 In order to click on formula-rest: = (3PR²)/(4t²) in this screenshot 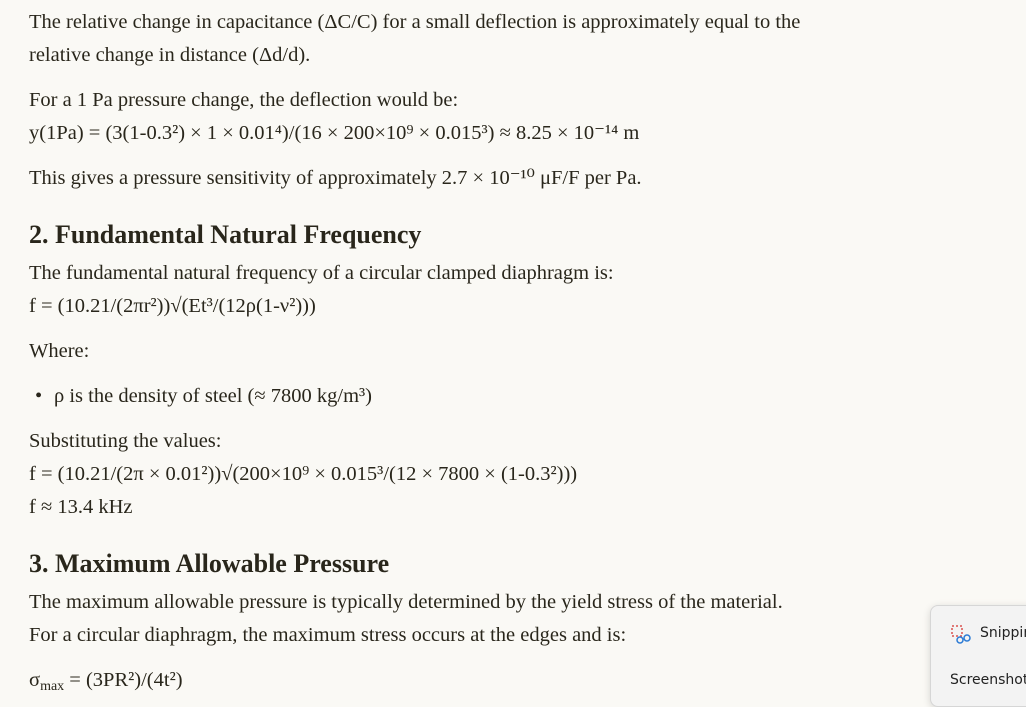, I will do `click(123, 680)`.